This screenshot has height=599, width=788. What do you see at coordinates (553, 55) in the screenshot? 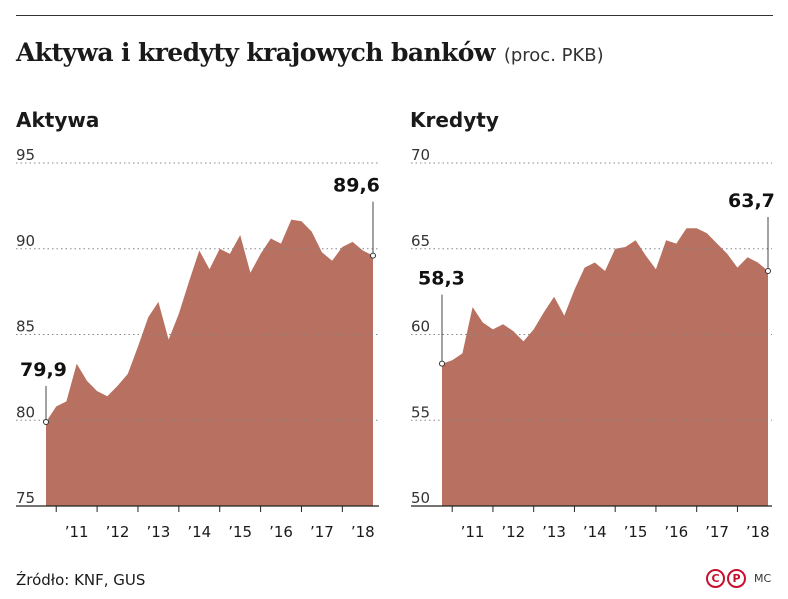
I see `page-subtitle: (proc. PKB)` at bounding box center [553, 55].